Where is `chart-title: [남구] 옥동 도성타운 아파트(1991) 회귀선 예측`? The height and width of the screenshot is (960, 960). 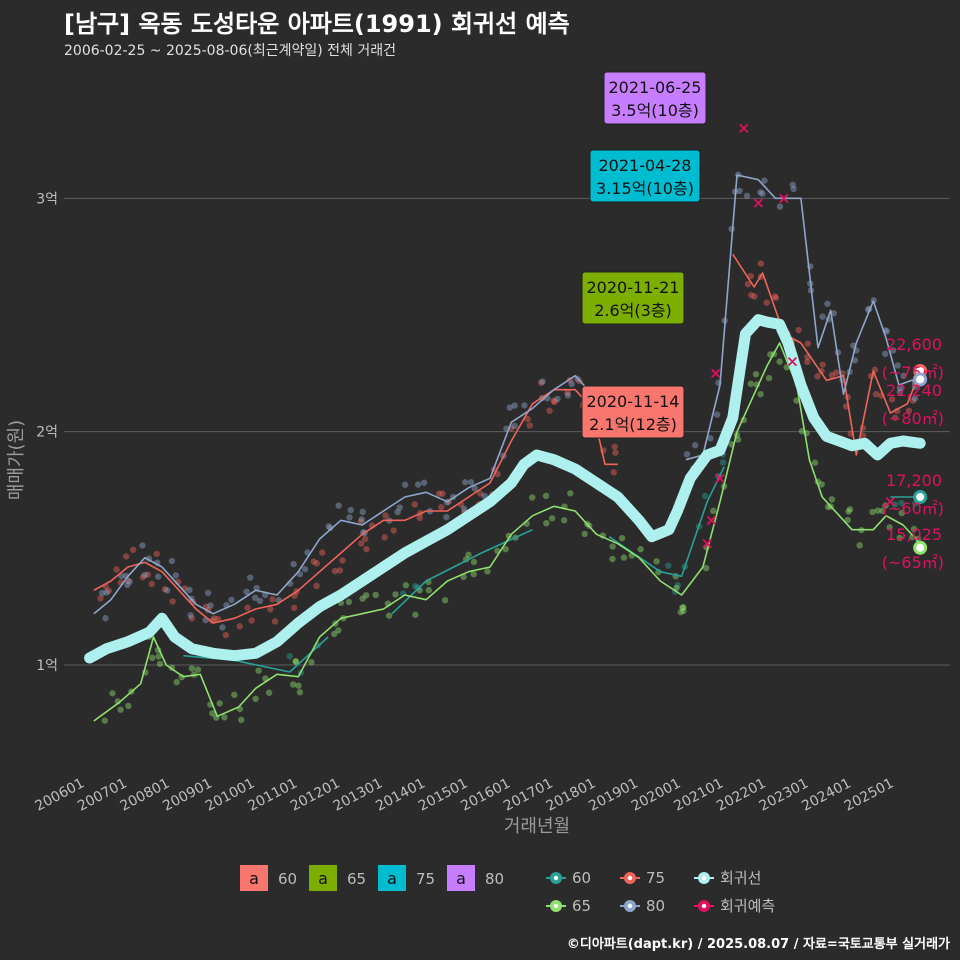 chart-title: [남구] 옥동 도성타운 아파트(1991) 회귀선 예측 is located at coordinates (317, 24).